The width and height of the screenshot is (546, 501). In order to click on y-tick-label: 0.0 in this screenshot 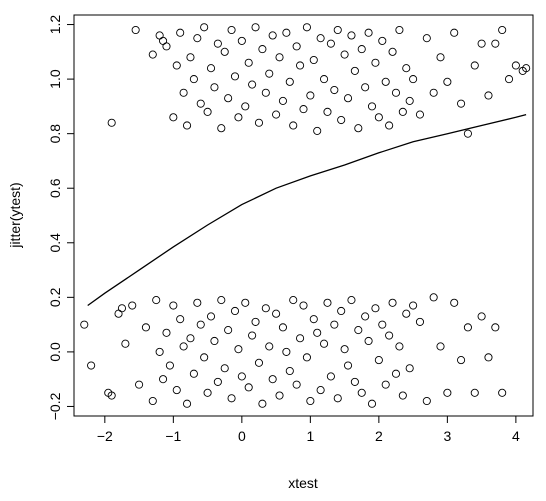, I will do `click(55, 352)`.